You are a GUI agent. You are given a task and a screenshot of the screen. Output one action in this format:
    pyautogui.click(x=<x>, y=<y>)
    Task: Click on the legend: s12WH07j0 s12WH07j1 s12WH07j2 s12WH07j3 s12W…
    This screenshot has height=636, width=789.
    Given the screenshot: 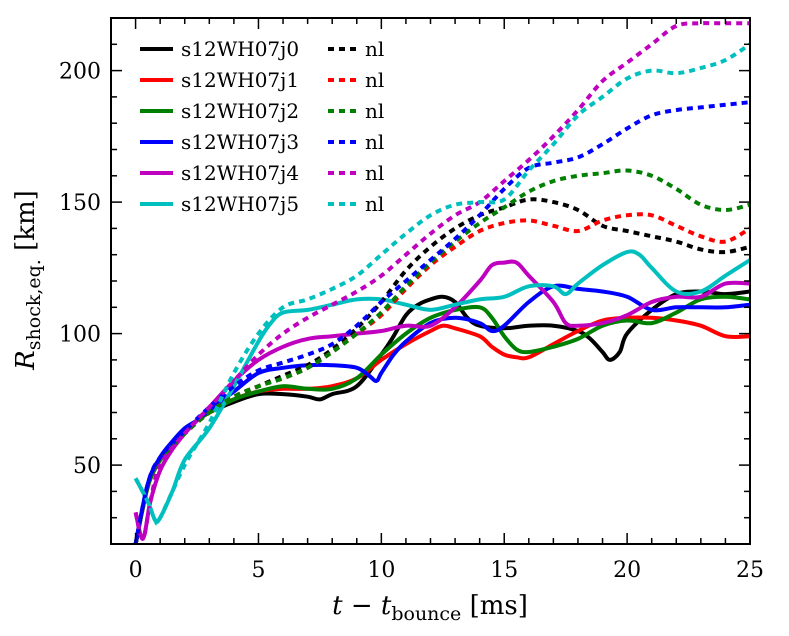 What is the action you would take?
    pyautogui.click(x=262, y=126)
    